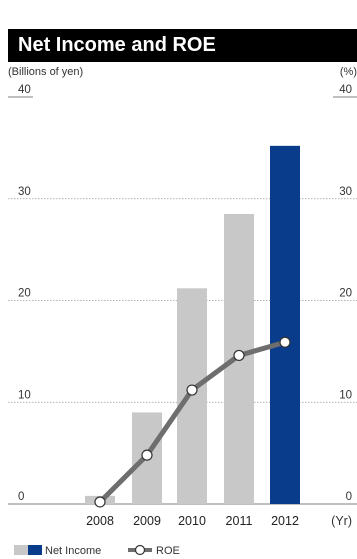  I want to click on right-axis-unit: (%), so click(348, 72).